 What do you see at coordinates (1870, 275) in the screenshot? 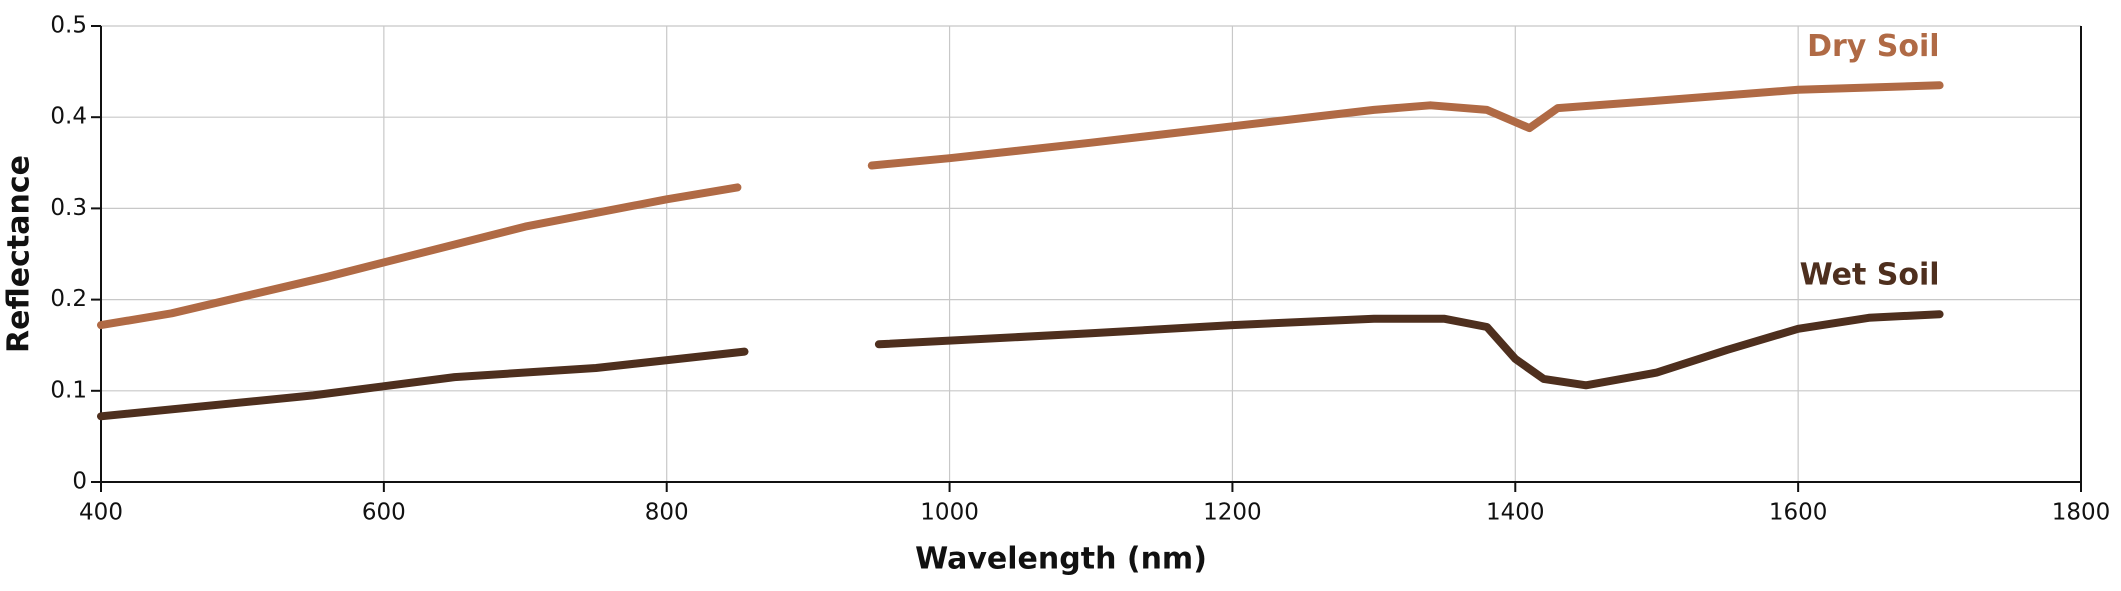
I see `series-label: Wet Soil` at bounding box center [1870, 275].